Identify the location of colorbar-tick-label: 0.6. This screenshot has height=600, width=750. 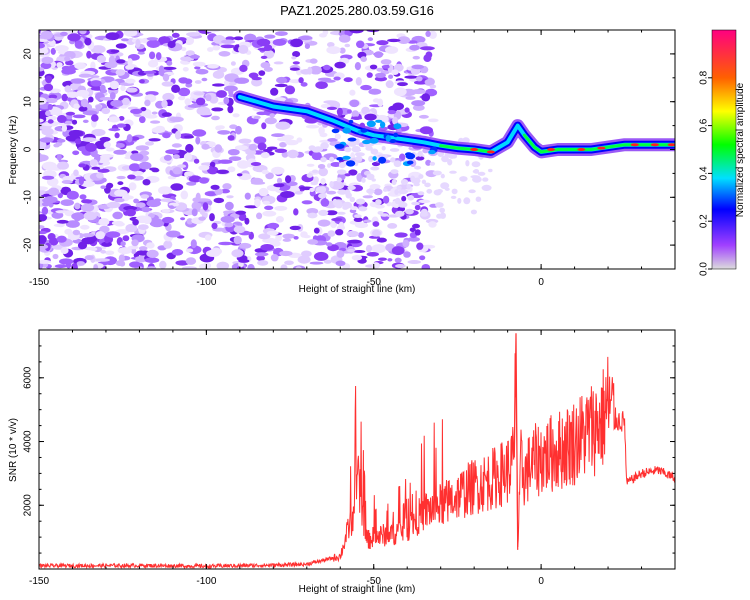
(704, 125).